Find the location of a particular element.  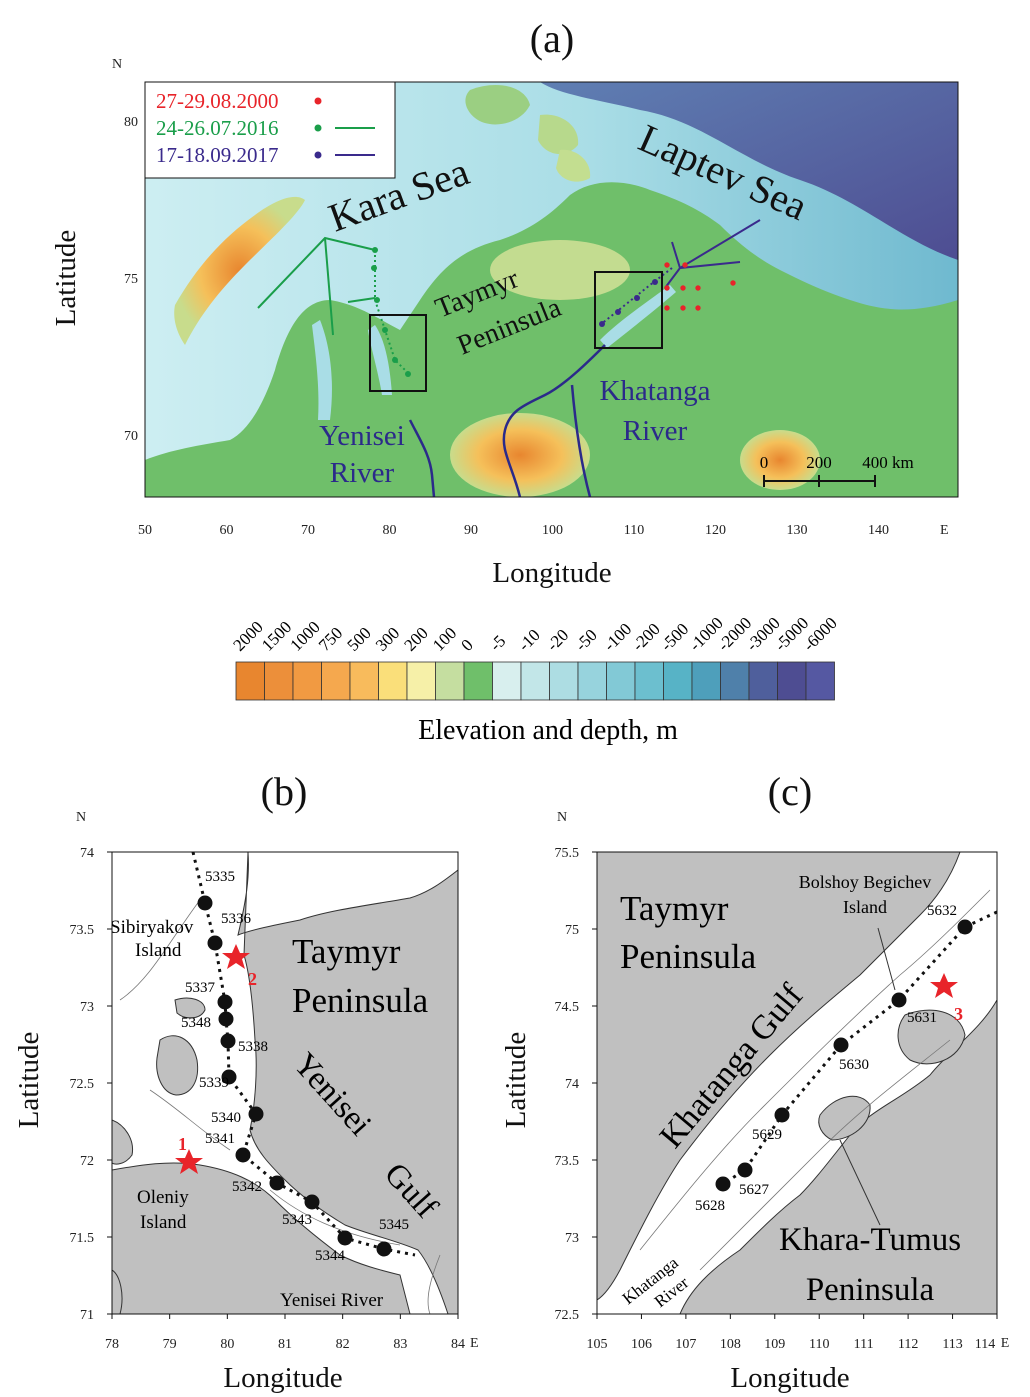

taymyr-land-b is located at coordinates (347, 1083).